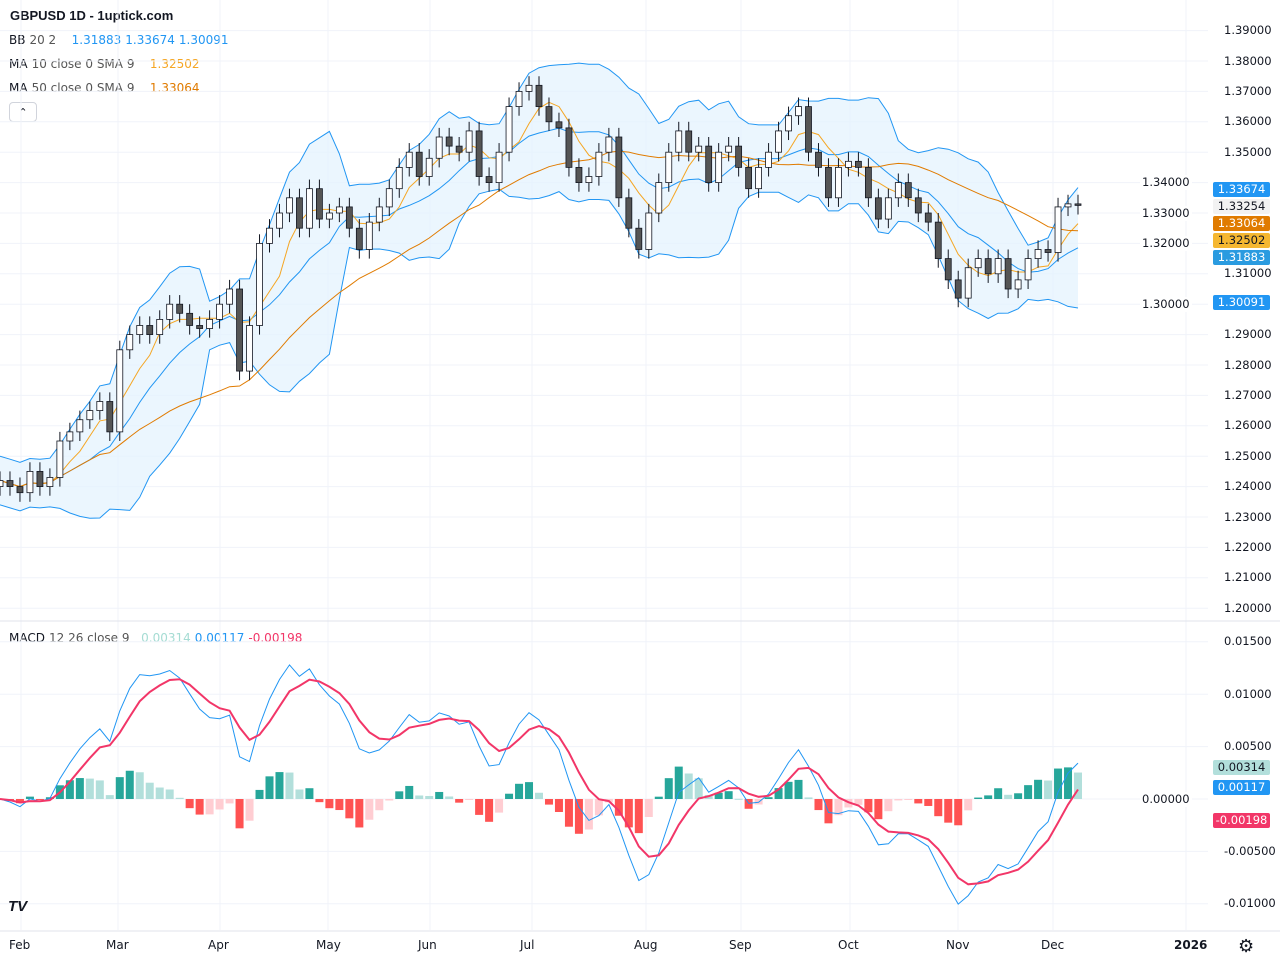  Describe the element at coordinates (1241, 206) in the screenshot. I see `price-tag: 1.33254` at that location.